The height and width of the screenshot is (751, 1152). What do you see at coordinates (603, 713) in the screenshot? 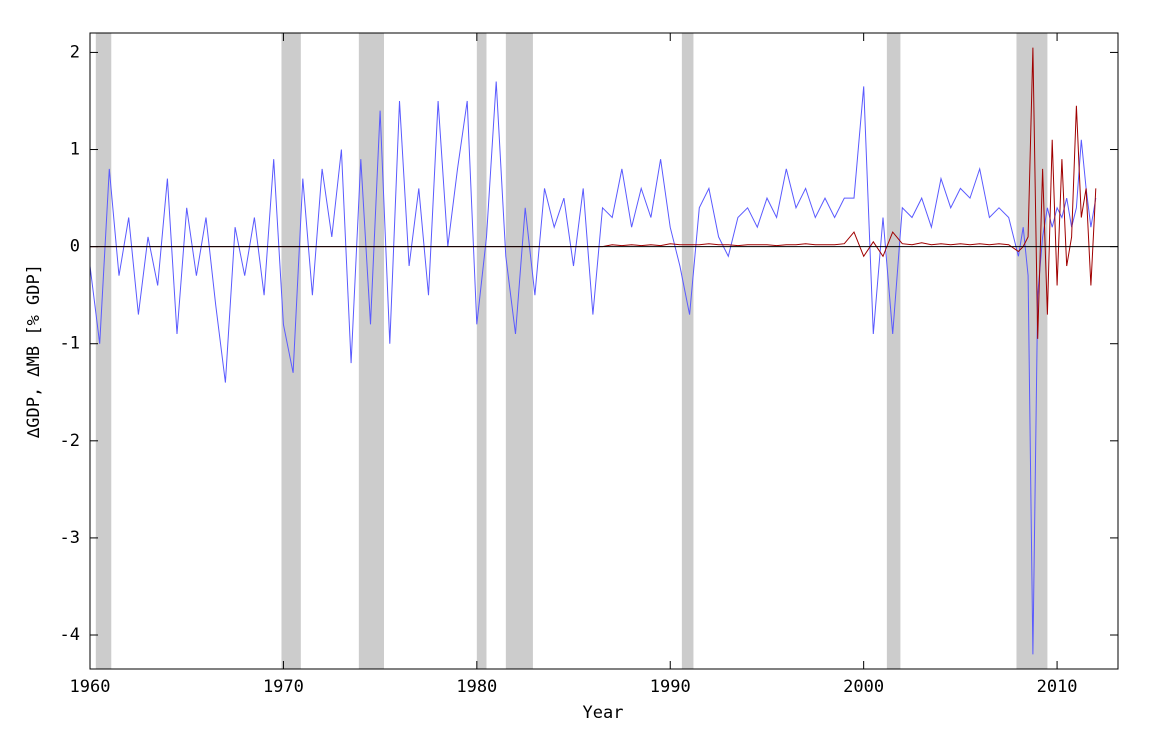
I see `x-axis-label: Year` at bounding box center [603, 713].